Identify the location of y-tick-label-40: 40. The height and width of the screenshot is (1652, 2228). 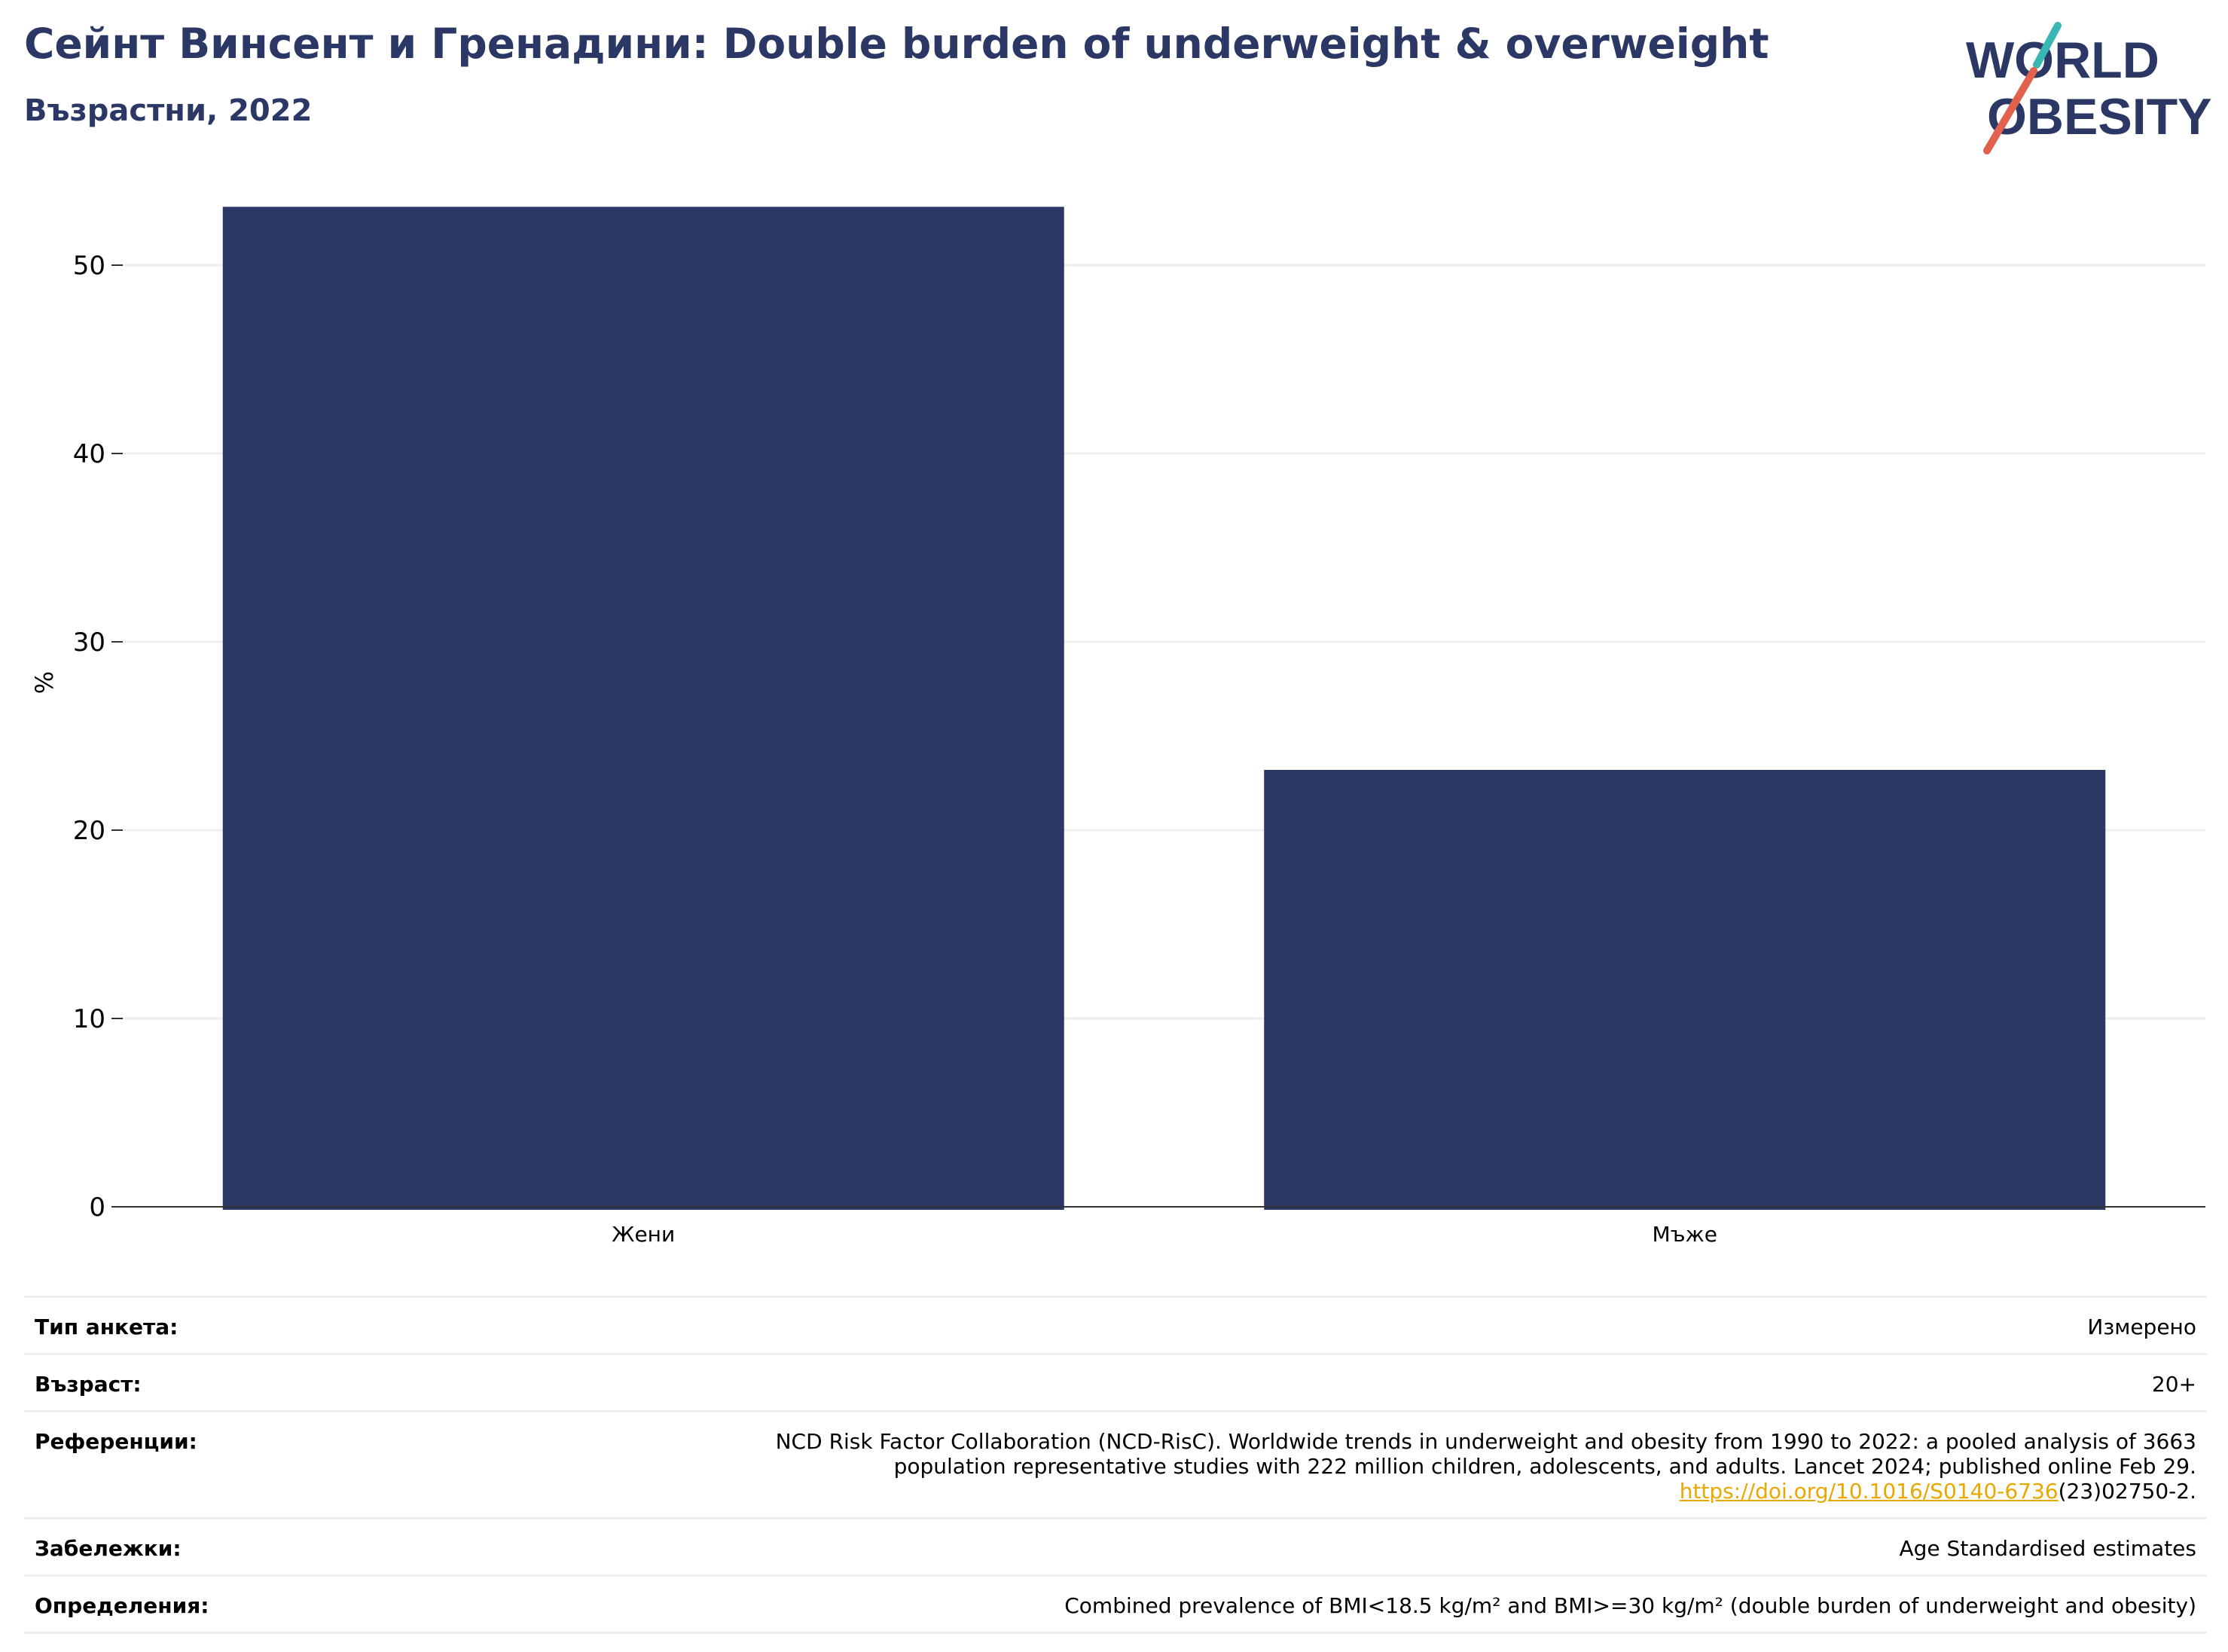
(89, 454).